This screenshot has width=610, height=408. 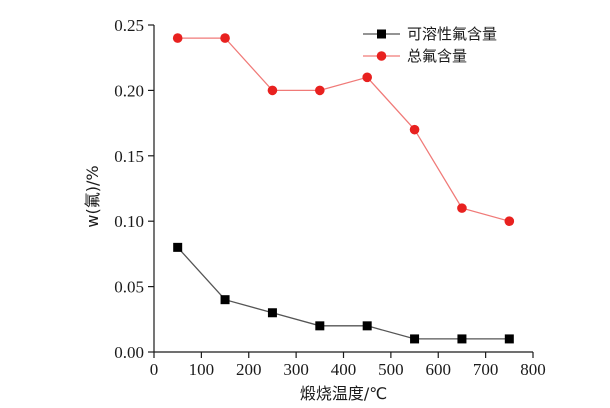 I want to click on y-tick-label: 0.10, so click(x=129, y=221).